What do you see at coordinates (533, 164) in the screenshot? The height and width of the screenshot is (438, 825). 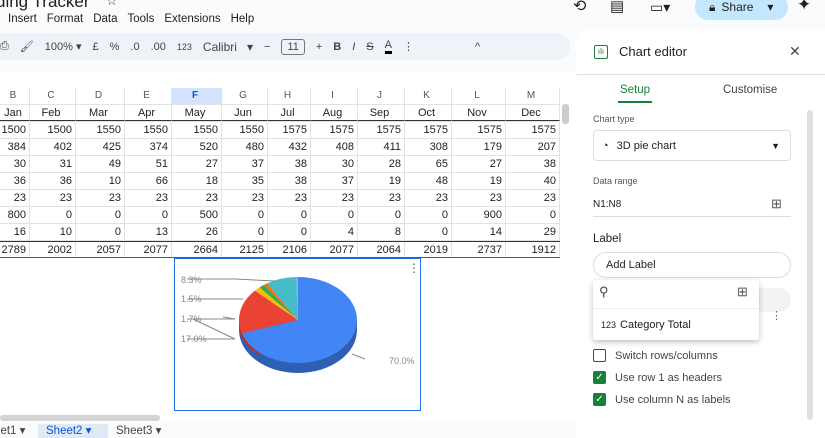 I see `cell: 38` at bounding box center [533, 164].